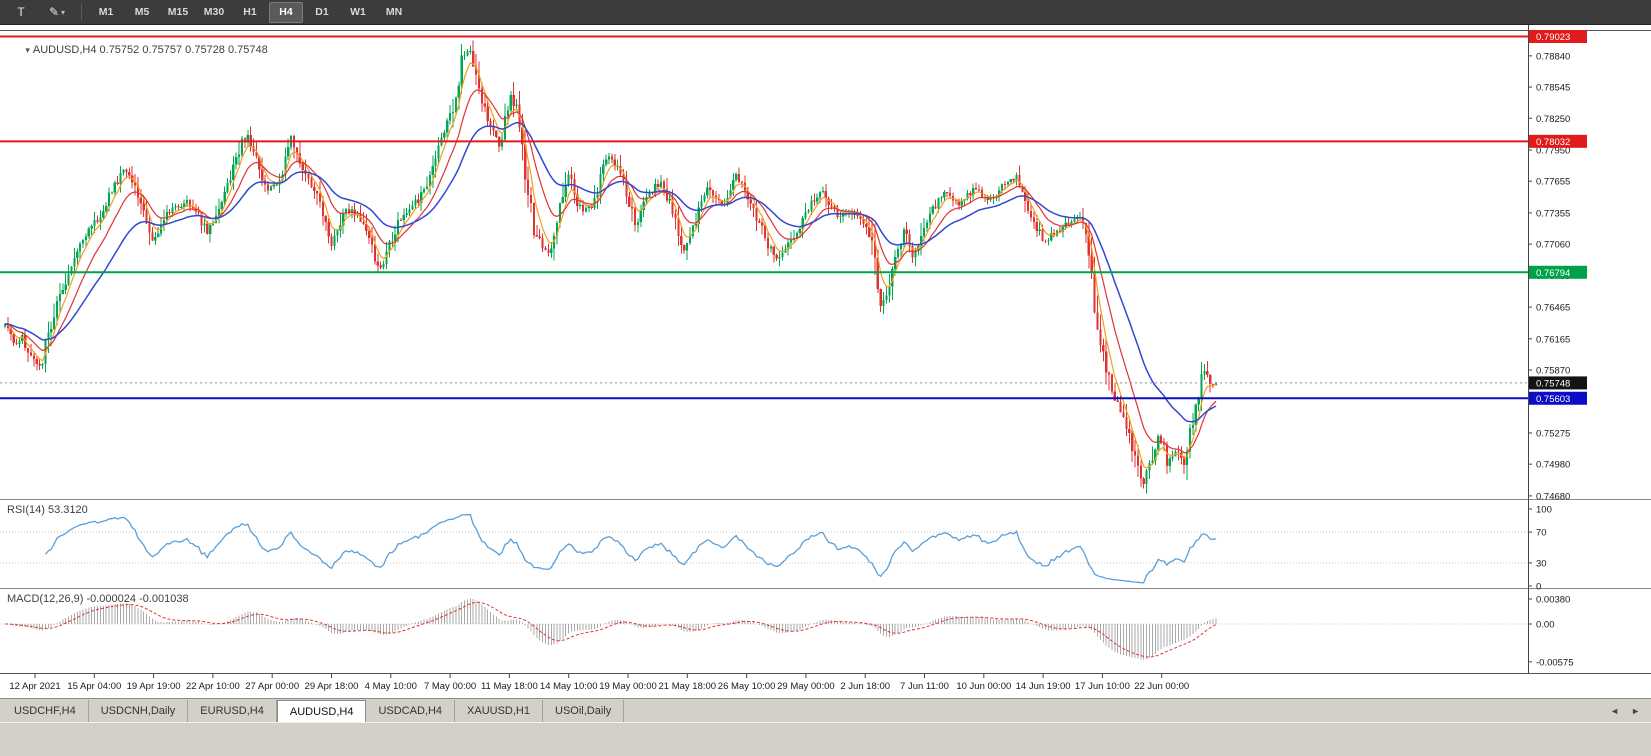 The height and width of the screenshot is (756, 1651). Describe the element at coordinates (213, 686) in the screenshot. I see `svg-text: 22 Apr 10:00` at that location.